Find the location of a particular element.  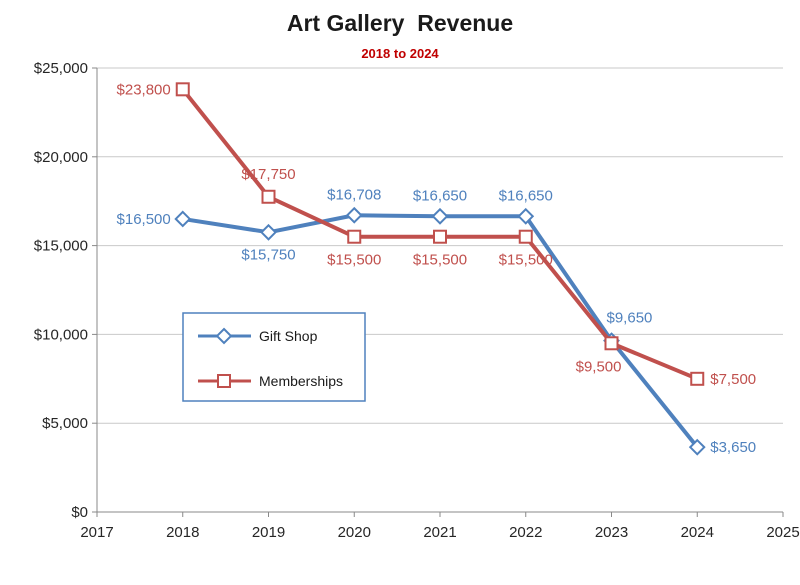

x-tick-label: 2019 is located at coordinates (268, 532).